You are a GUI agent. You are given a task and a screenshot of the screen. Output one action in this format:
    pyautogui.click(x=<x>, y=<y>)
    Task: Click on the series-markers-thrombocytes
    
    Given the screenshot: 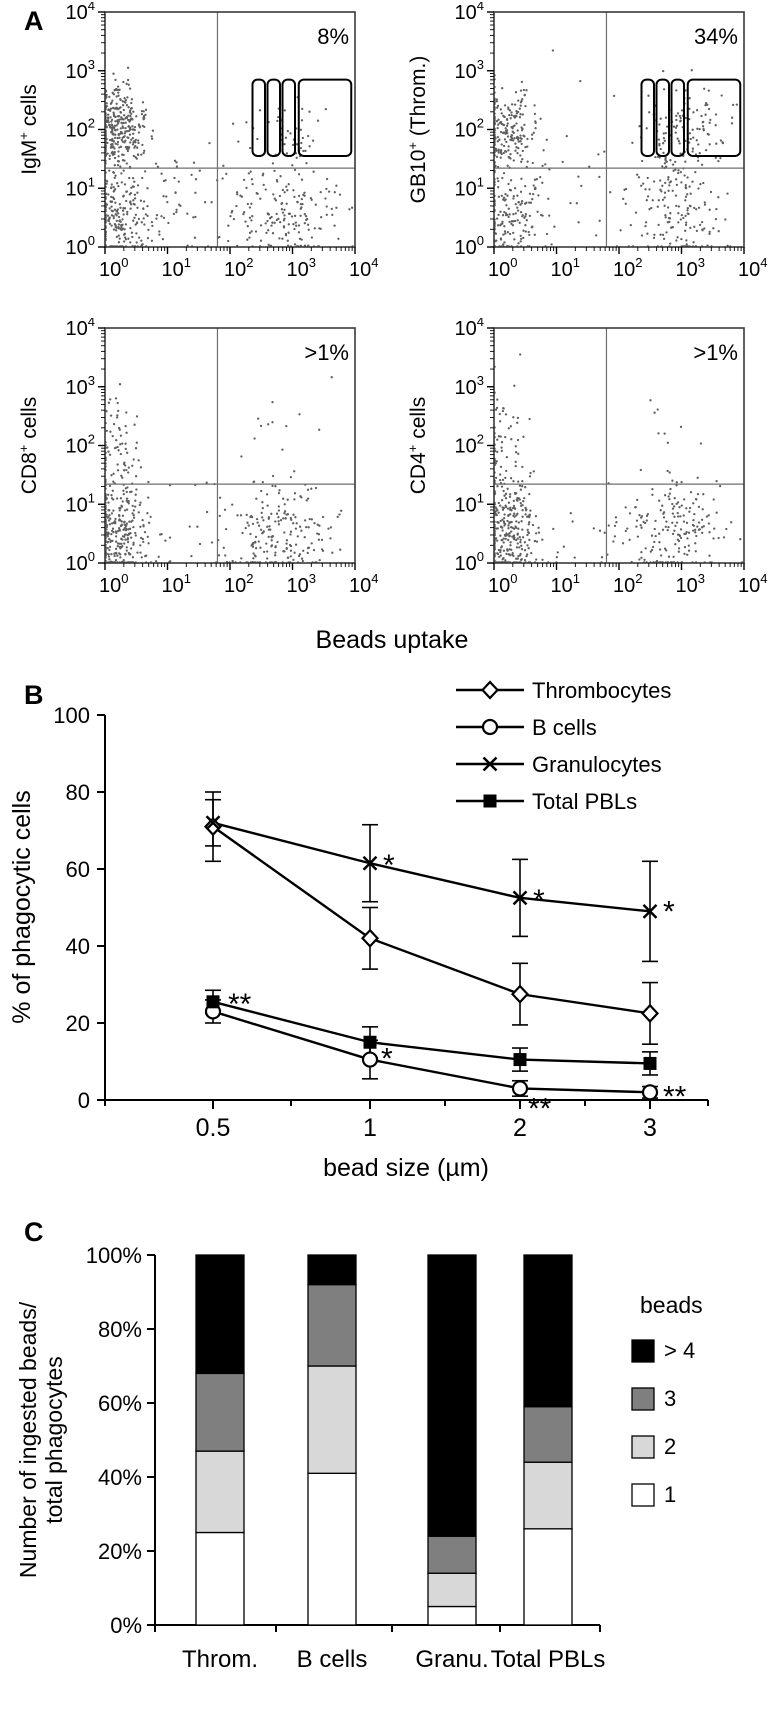 What is the action you would take?
    pyautogui.click(x=431, y=920)
    